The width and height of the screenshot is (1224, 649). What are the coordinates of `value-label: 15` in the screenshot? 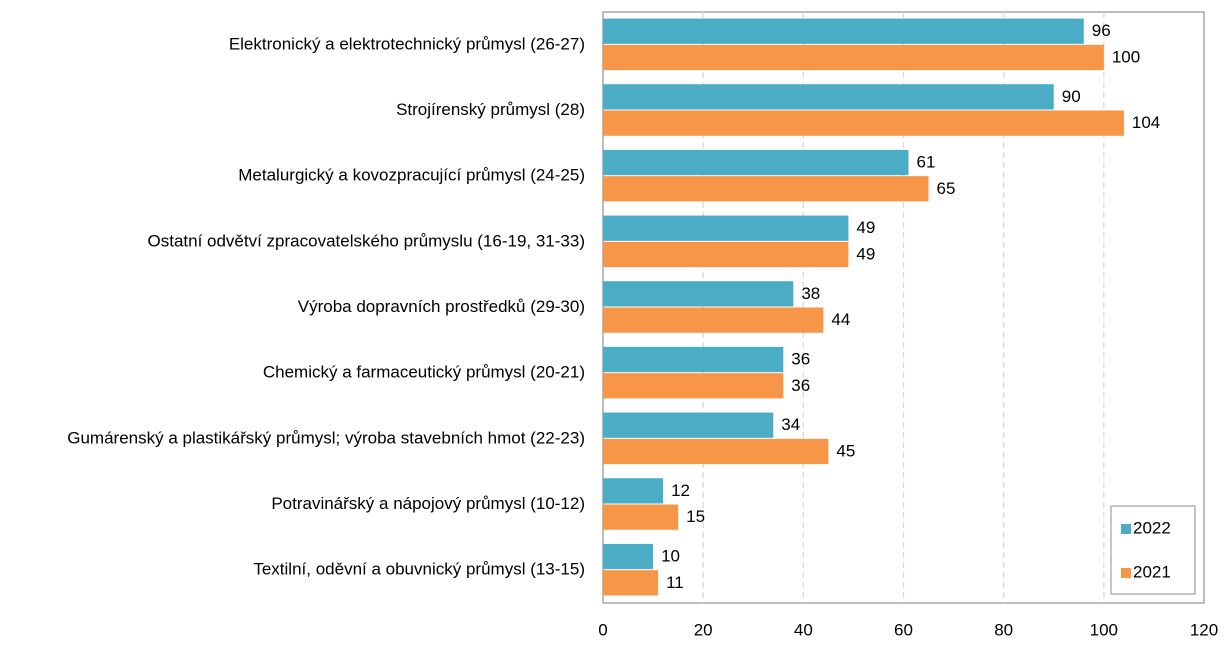 It's located at (695, 516).